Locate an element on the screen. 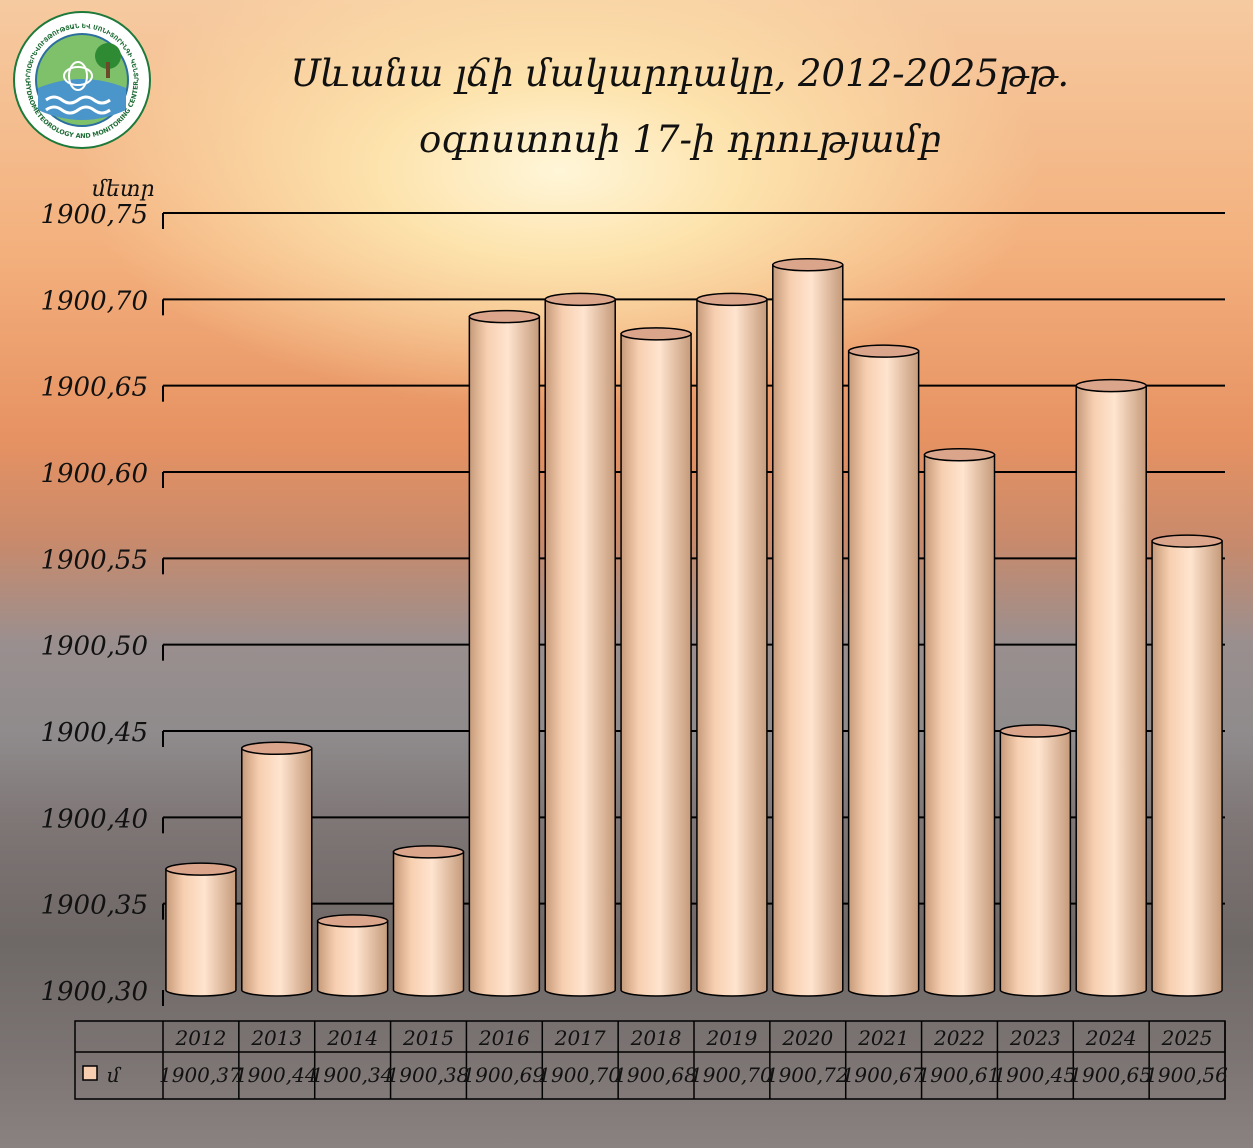 This screenshot has height=1148, width=1253. x-category-label: 2012 is located at coordinates (200, 1038).